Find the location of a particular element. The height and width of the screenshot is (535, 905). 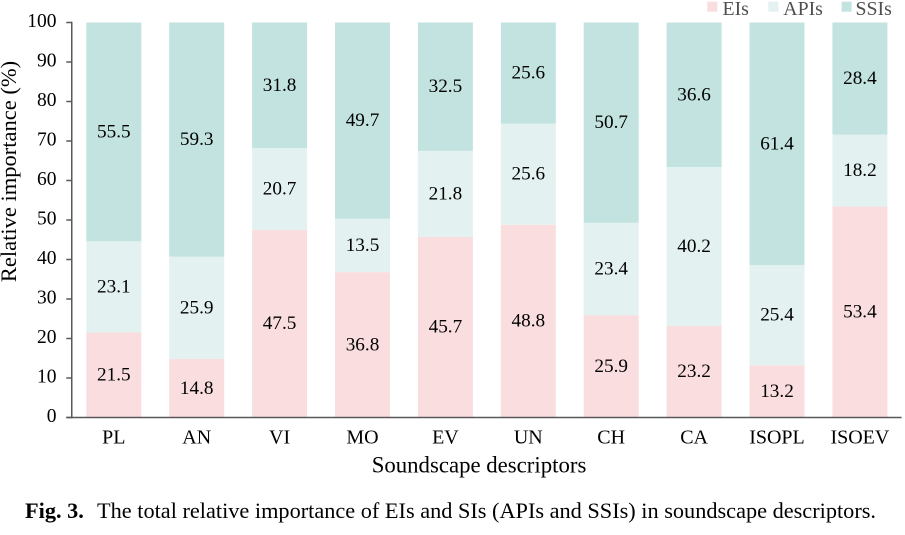

svg-text: 18.2 is located at coordinates (860, 170).